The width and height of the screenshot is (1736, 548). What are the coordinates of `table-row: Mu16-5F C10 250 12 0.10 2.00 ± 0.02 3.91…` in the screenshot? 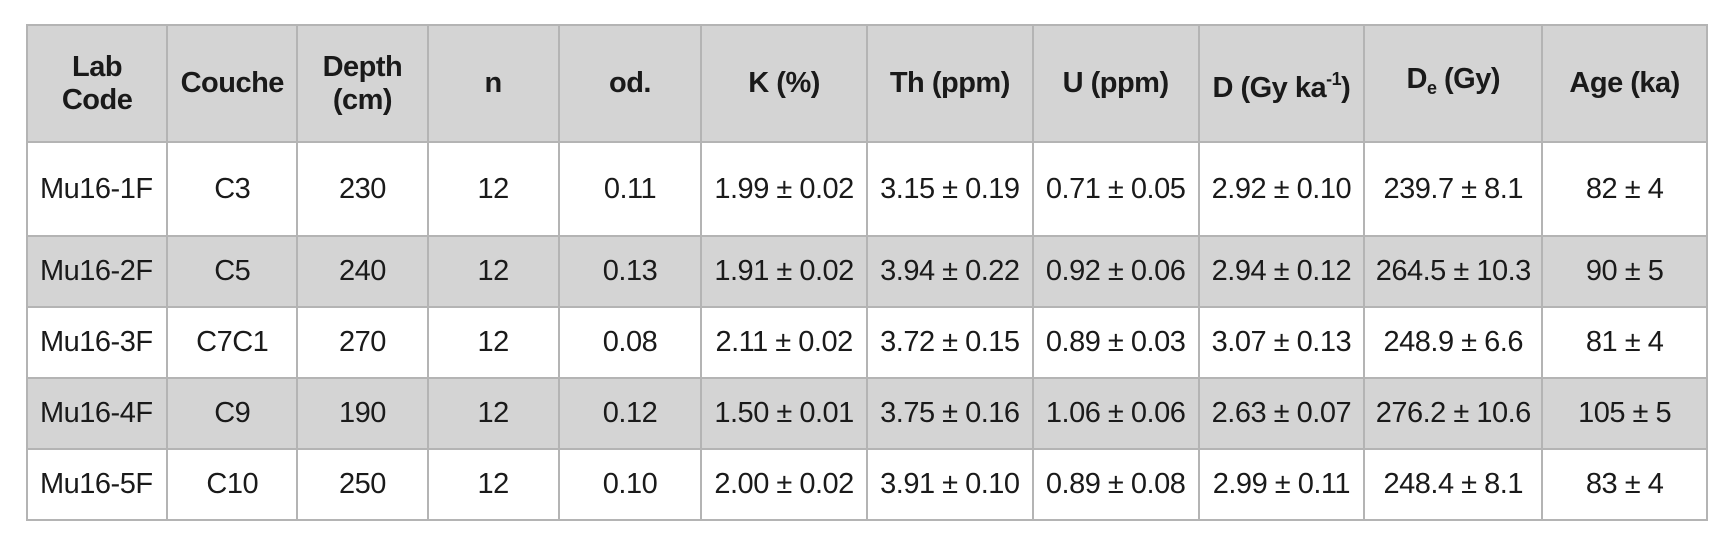 It's located at (866, 484).